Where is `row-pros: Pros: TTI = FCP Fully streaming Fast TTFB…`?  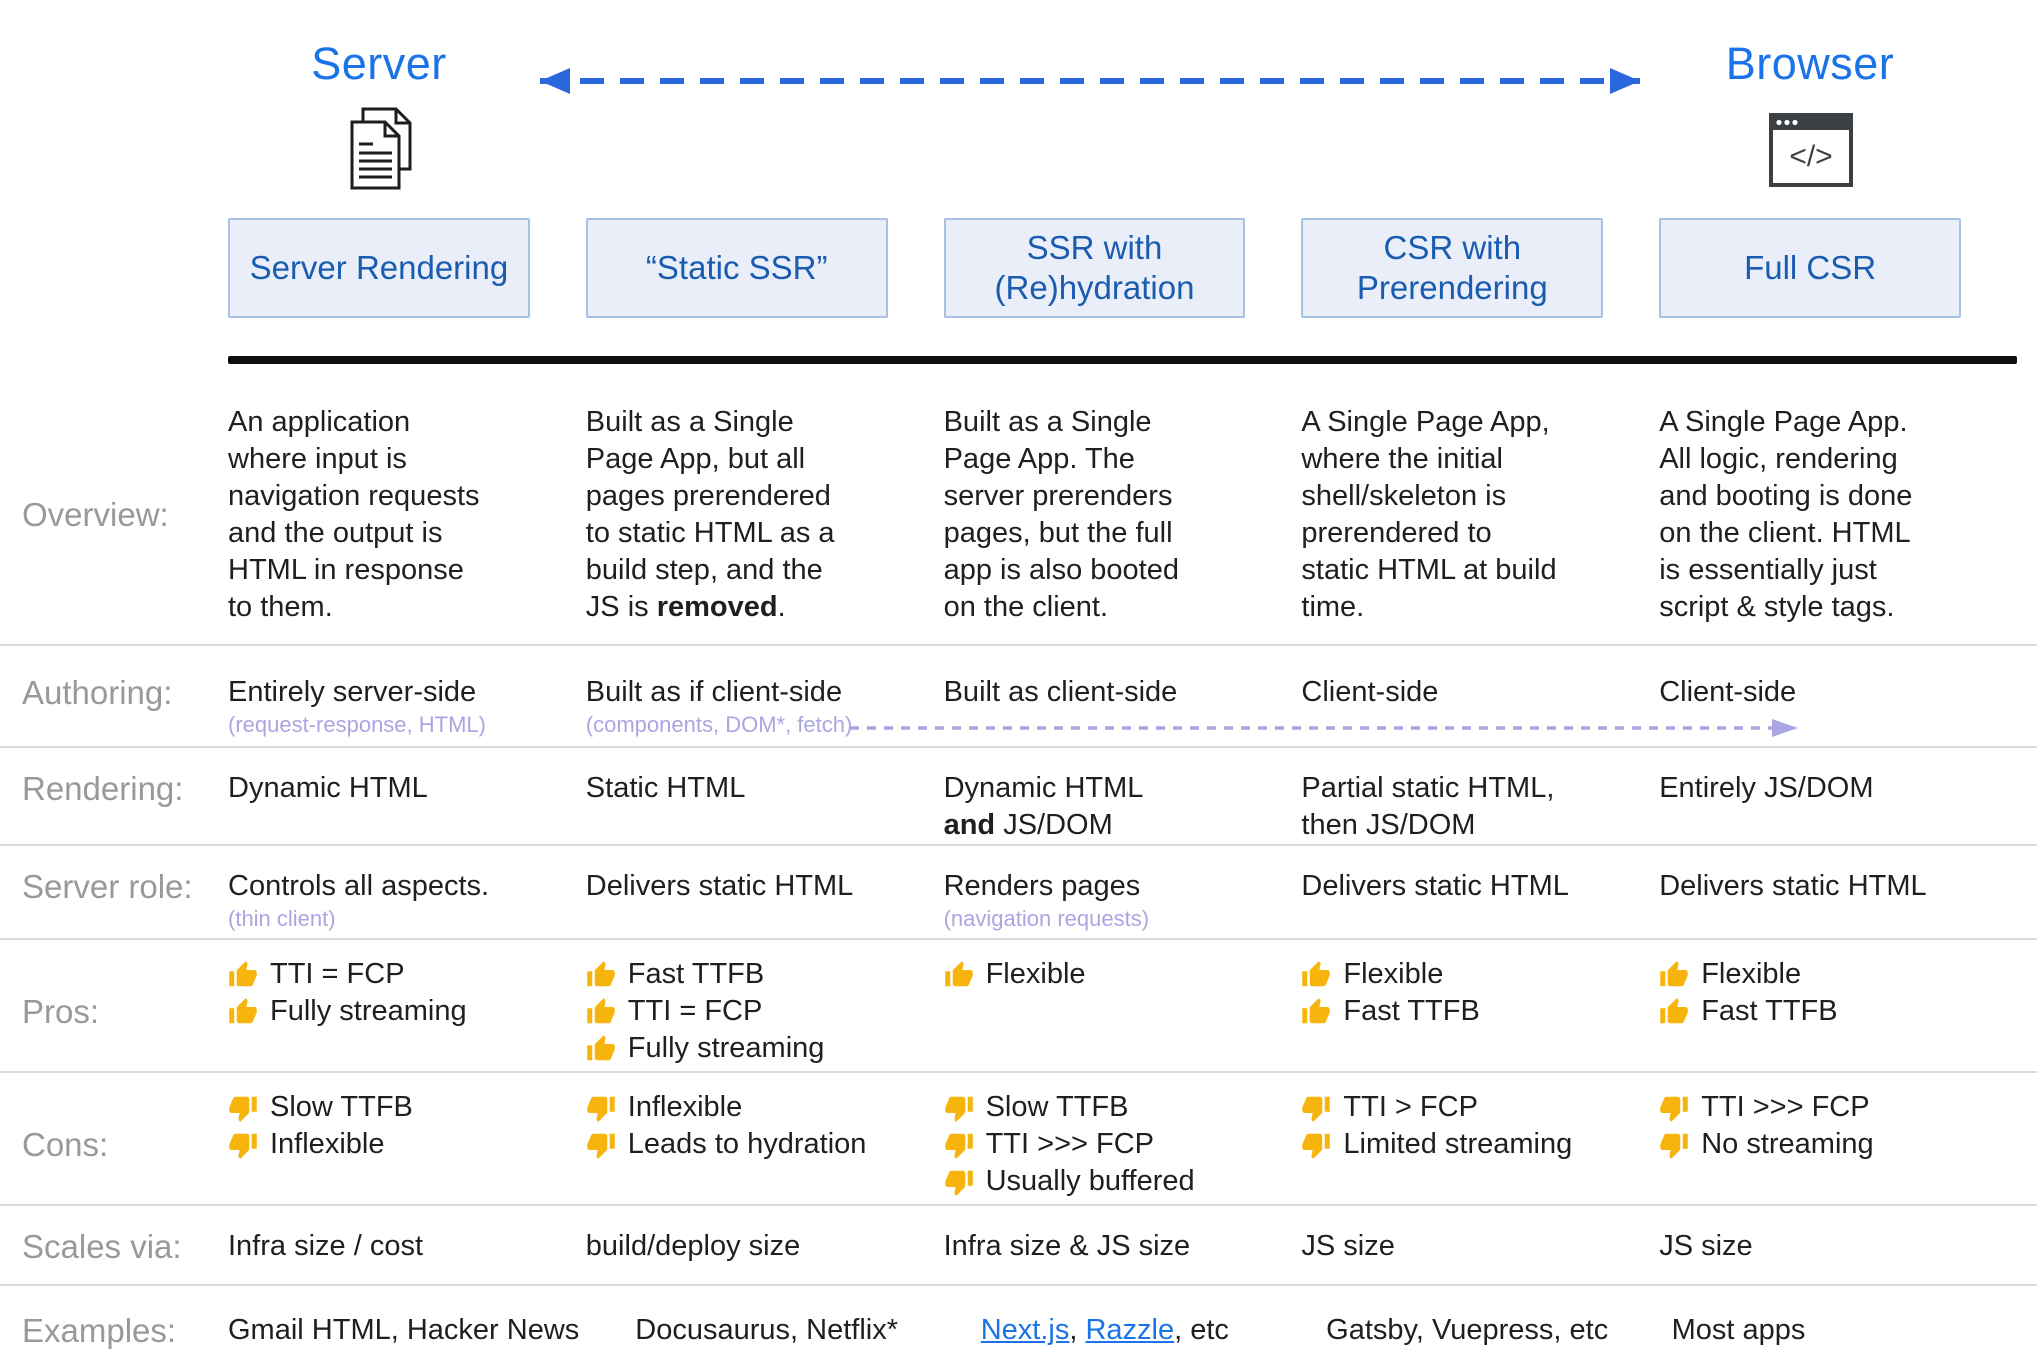 row-pros: Pros: TTI = FCP Fully streaming Fast TTFB… is located at coordinates (1018, 1006).